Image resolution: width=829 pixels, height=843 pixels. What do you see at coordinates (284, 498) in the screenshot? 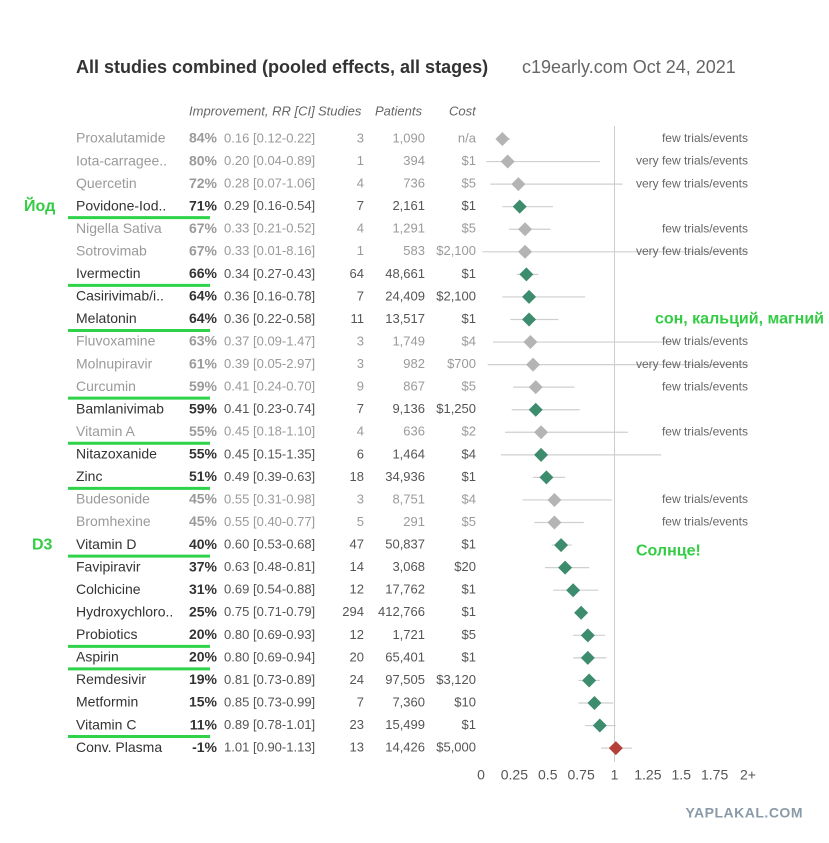
I see `ci-label: [0.31-0.98]` at bounding box center [284, 498].